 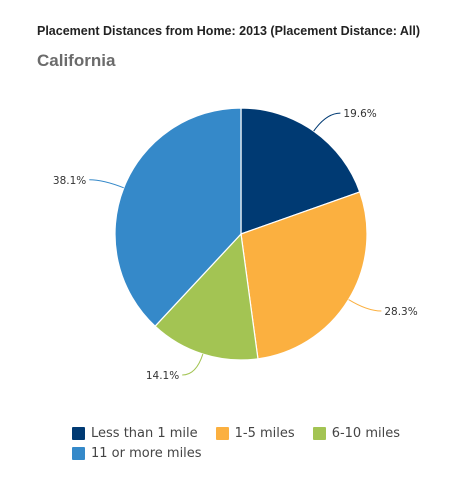 I want to click on pie-slice-1-5-miles, so click(x=304, y=275).